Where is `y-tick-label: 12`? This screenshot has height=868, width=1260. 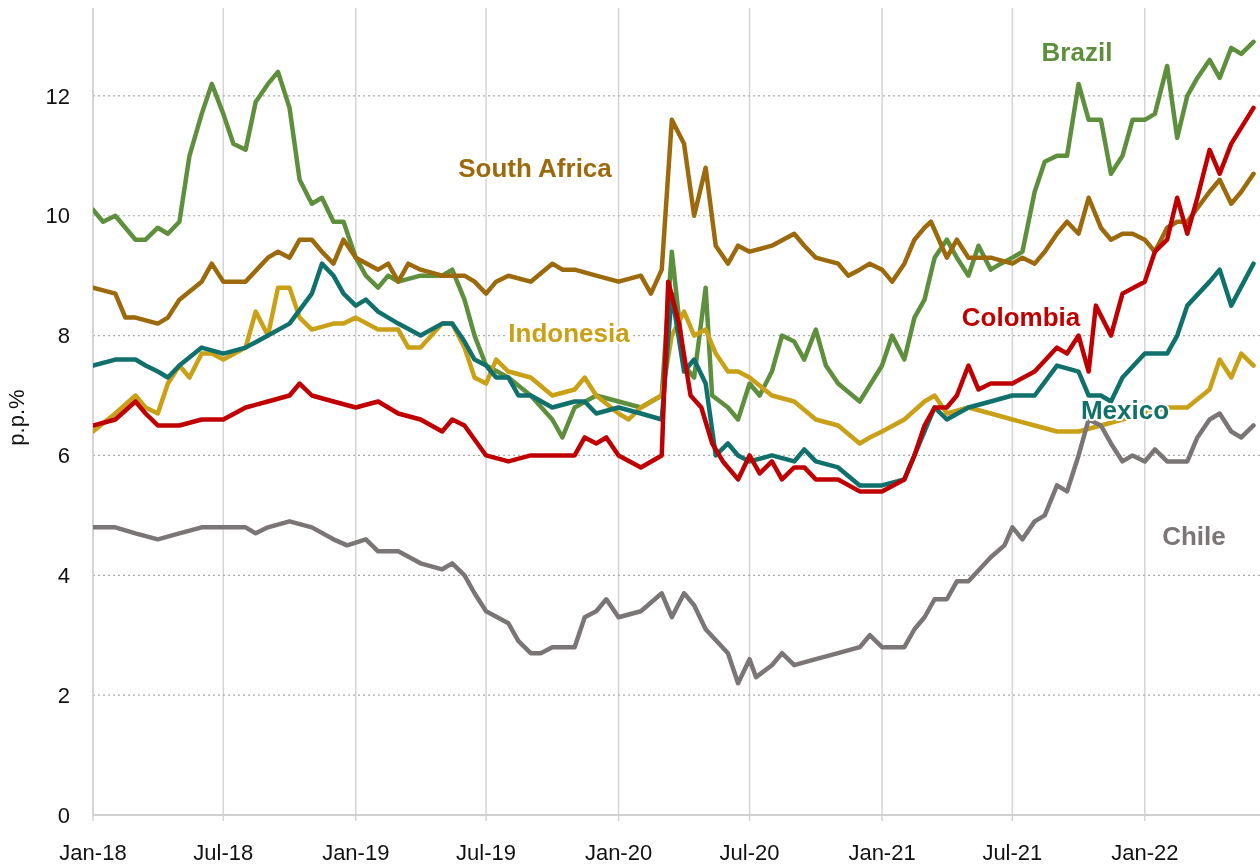 y-tick-label: 12 is located at coordinates (57, 96).